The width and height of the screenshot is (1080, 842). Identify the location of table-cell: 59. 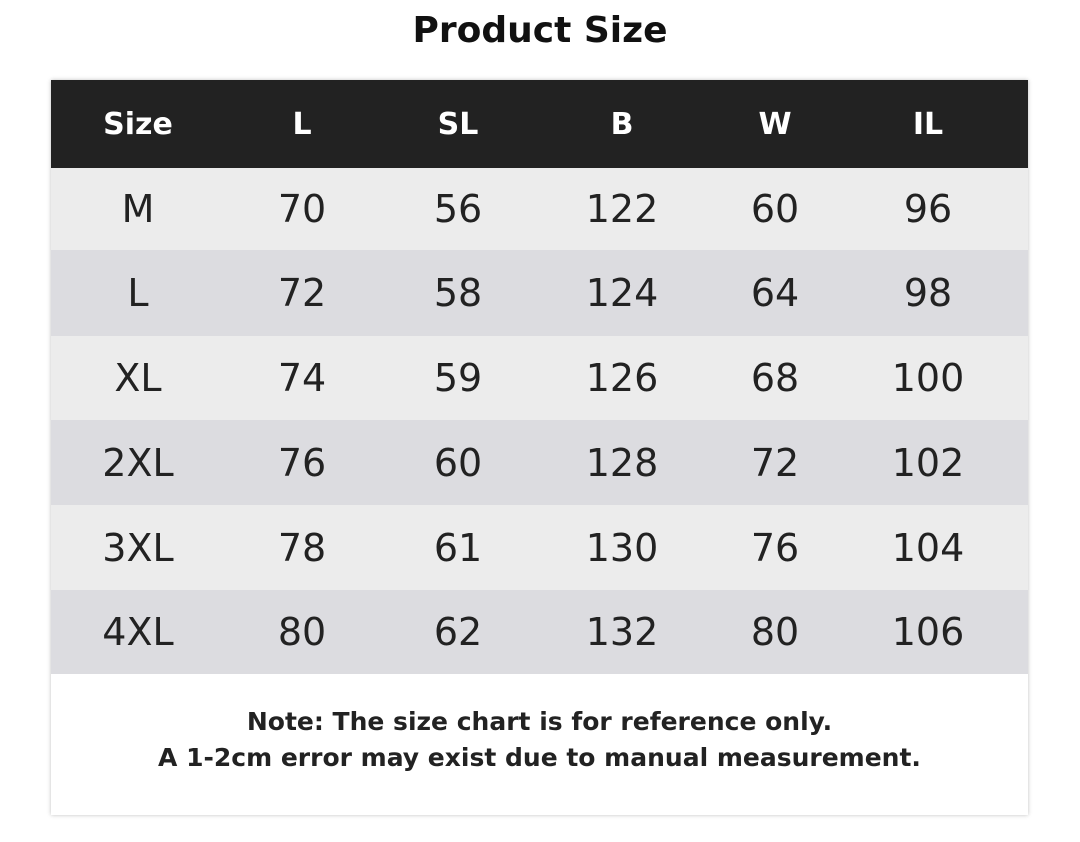
(458, 378).